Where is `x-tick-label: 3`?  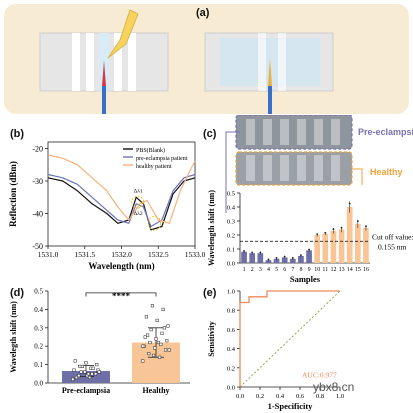
x-tick-label: 3 is located at coordinates (260, 270).